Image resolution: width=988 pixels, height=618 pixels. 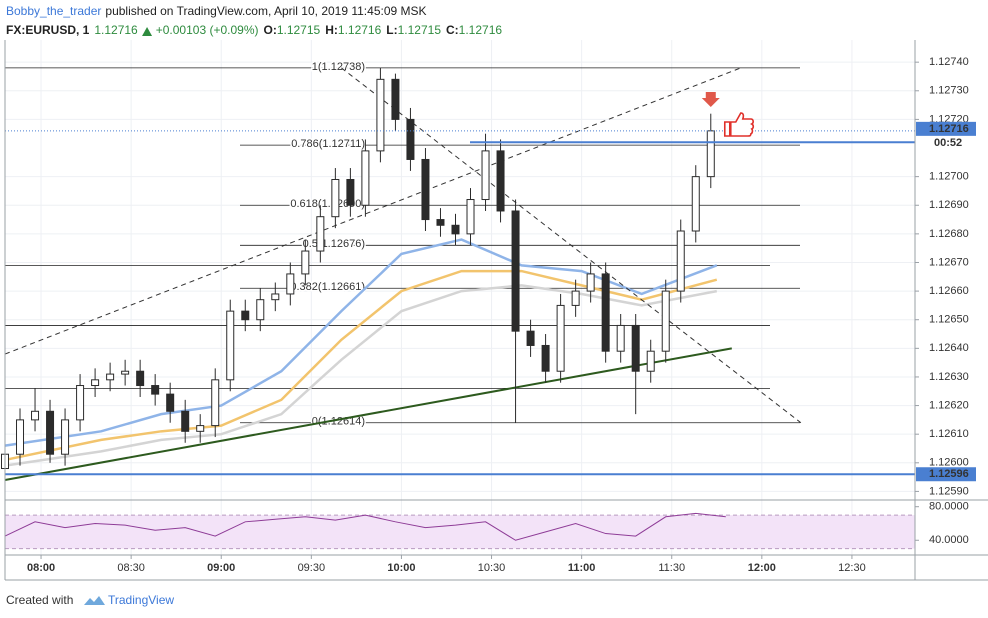 I want to click on ohlc: O:1.12715 H:1.12716 L:1.12715 C:1.12716, so click(x=382, y=30).